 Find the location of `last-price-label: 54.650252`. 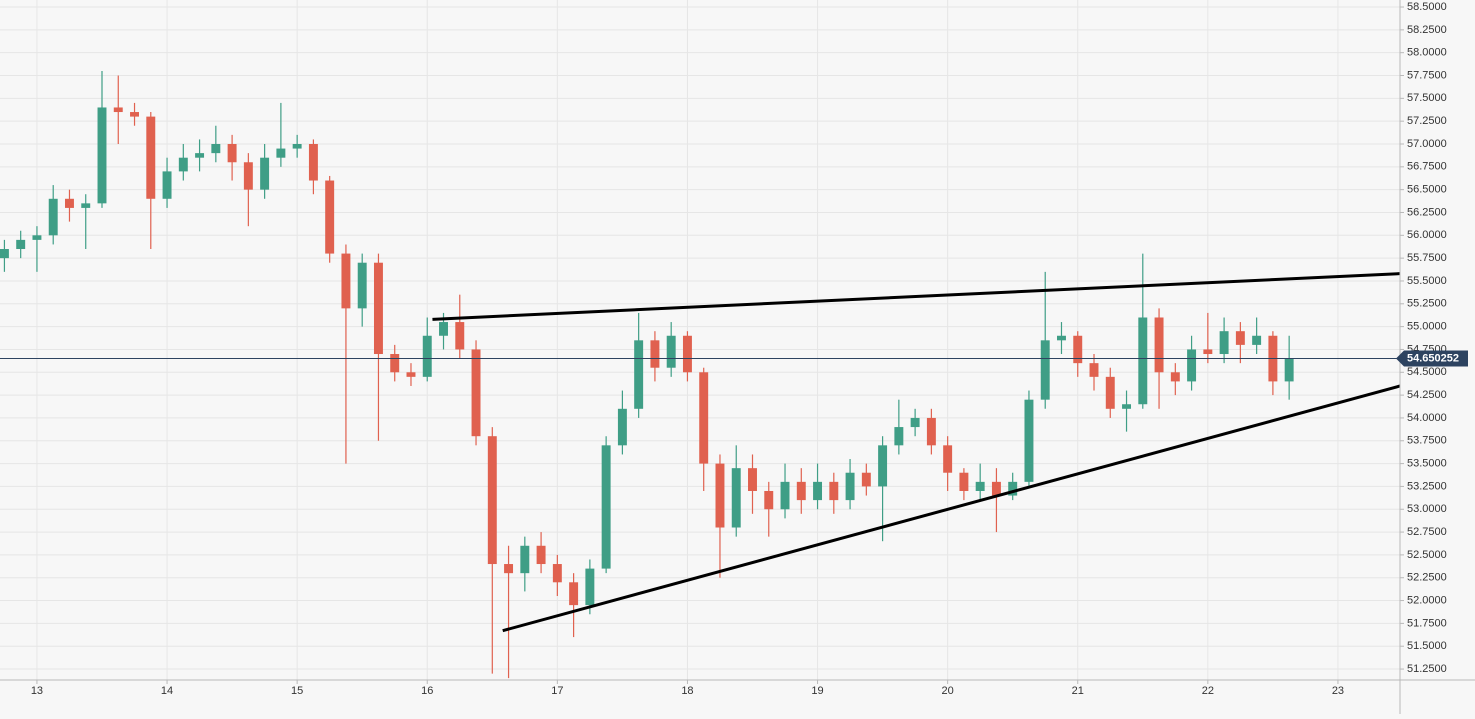

last-price-label: 54.650252 is located at coordinates (1433, 358).